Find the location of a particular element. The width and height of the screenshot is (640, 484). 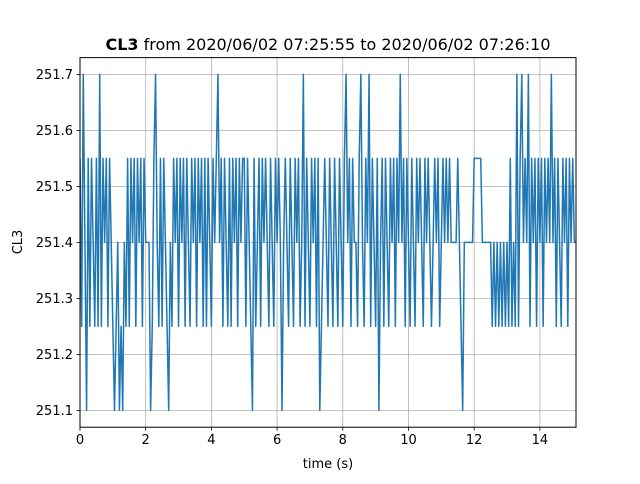

chart-title-bold: CL3 is located at coordinates (121, 44).